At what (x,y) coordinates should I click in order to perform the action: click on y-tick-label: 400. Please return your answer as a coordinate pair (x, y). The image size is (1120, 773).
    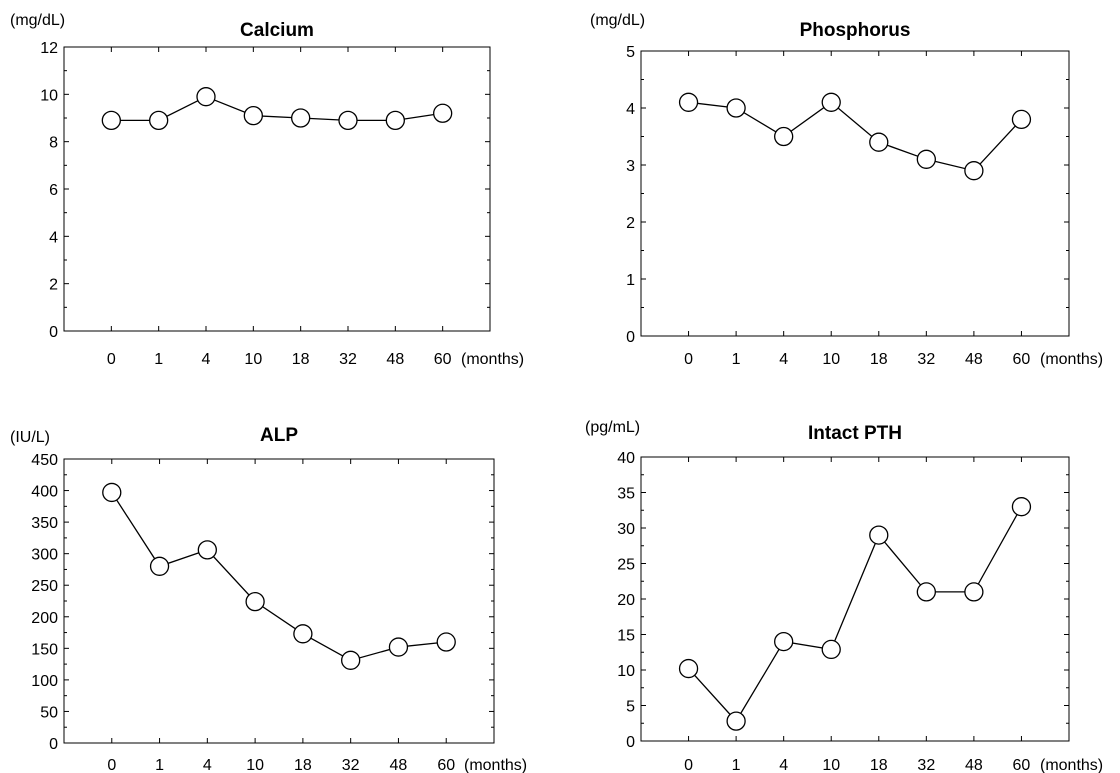
    Looking at the image, I should click on (44, 492).